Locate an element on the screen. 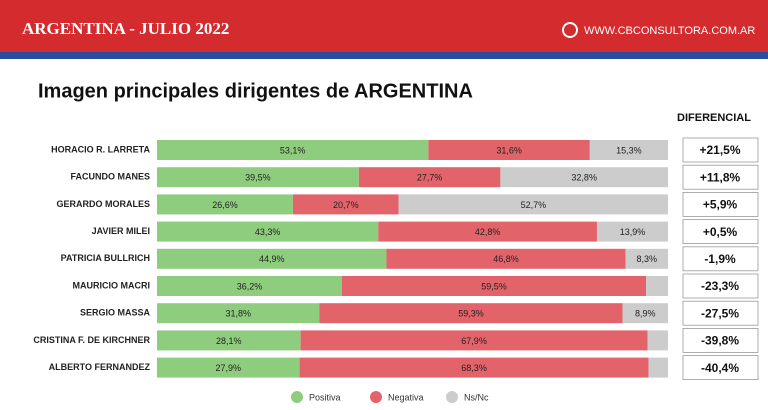 The image size is (768, 410). differential-label: -1,9% is located at coordinates (720, 259).